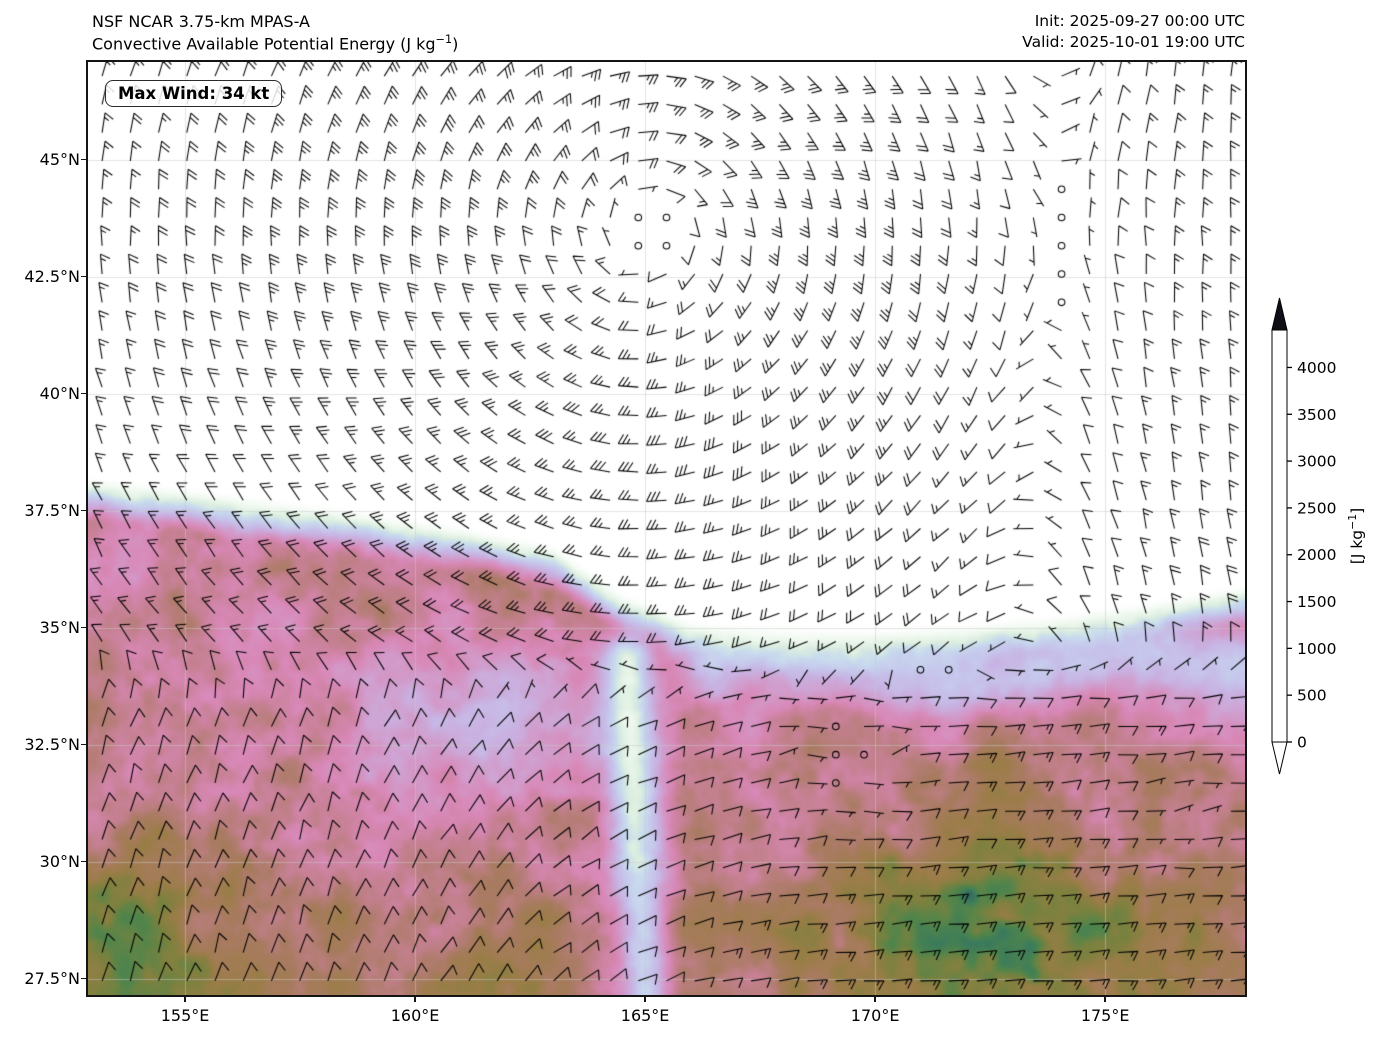 The image size is (1394, 1038). I want to click on colorbar-tick-label-0: 0, so click(1302, 743).